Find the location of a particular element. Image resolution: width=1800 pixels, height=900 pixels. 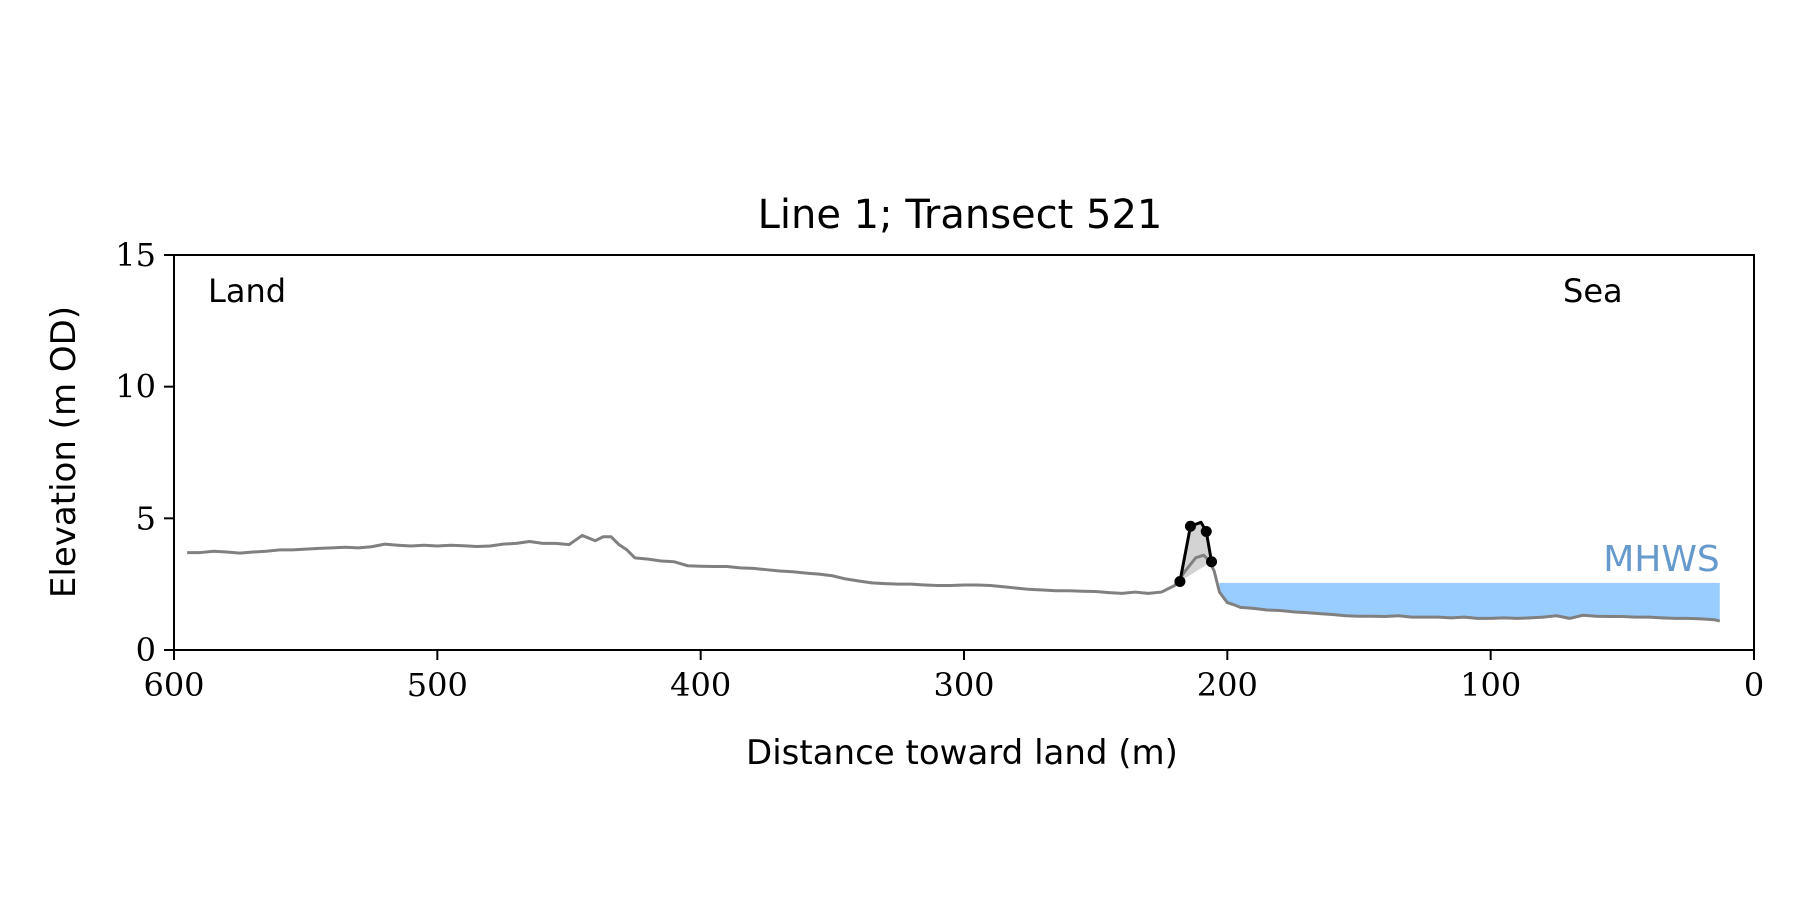

profile-line is located at coordinates (954, 578).